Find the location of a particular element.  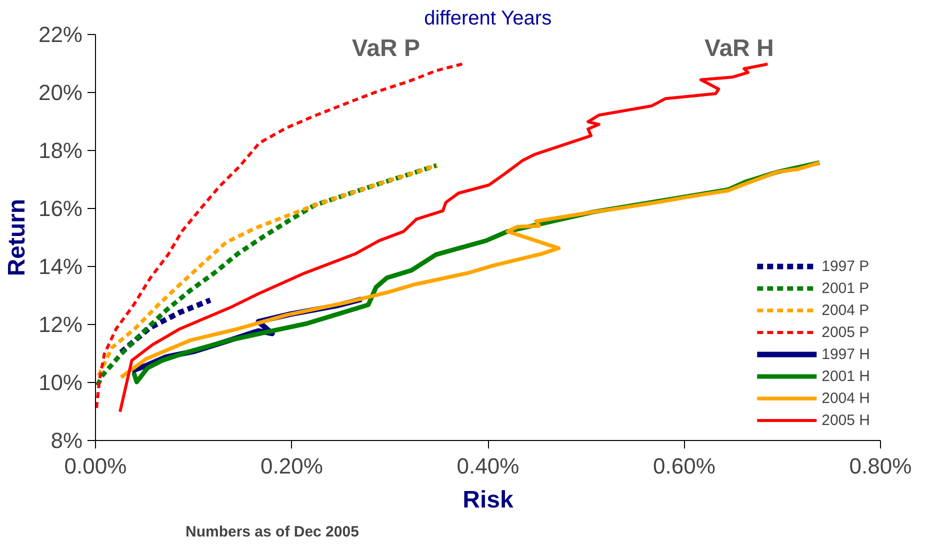

x-tick-label: 0.40% is located at coordinates (488, 466).